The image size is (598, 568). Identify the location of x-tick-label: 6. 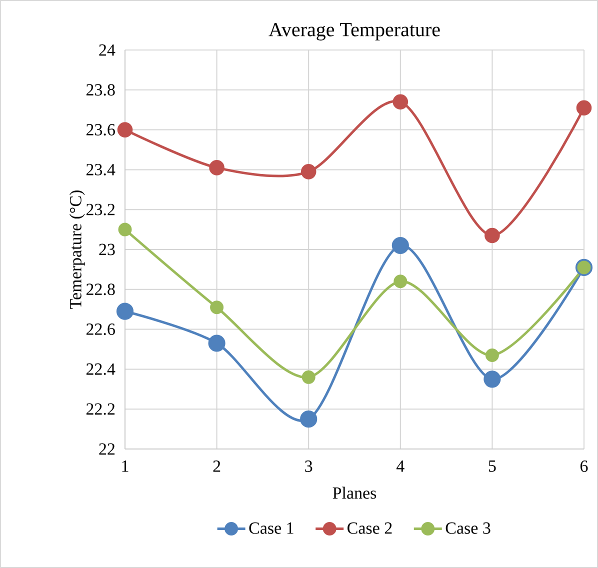
(584, 466).